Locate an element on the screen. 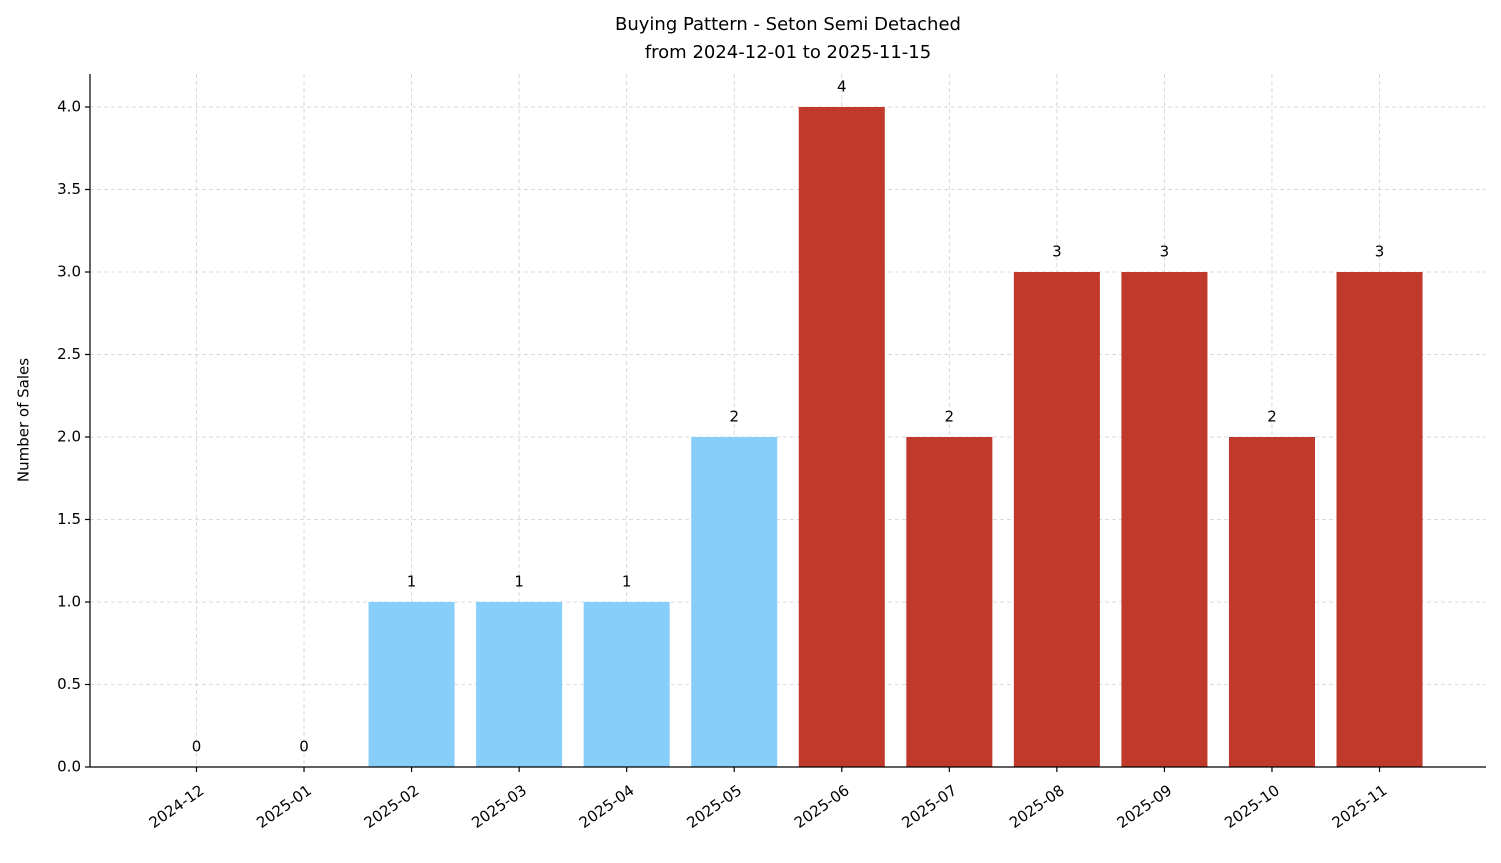 The image size is (1501, 863). y-tick-label: 1.5 is located at coordinates (69, 519).